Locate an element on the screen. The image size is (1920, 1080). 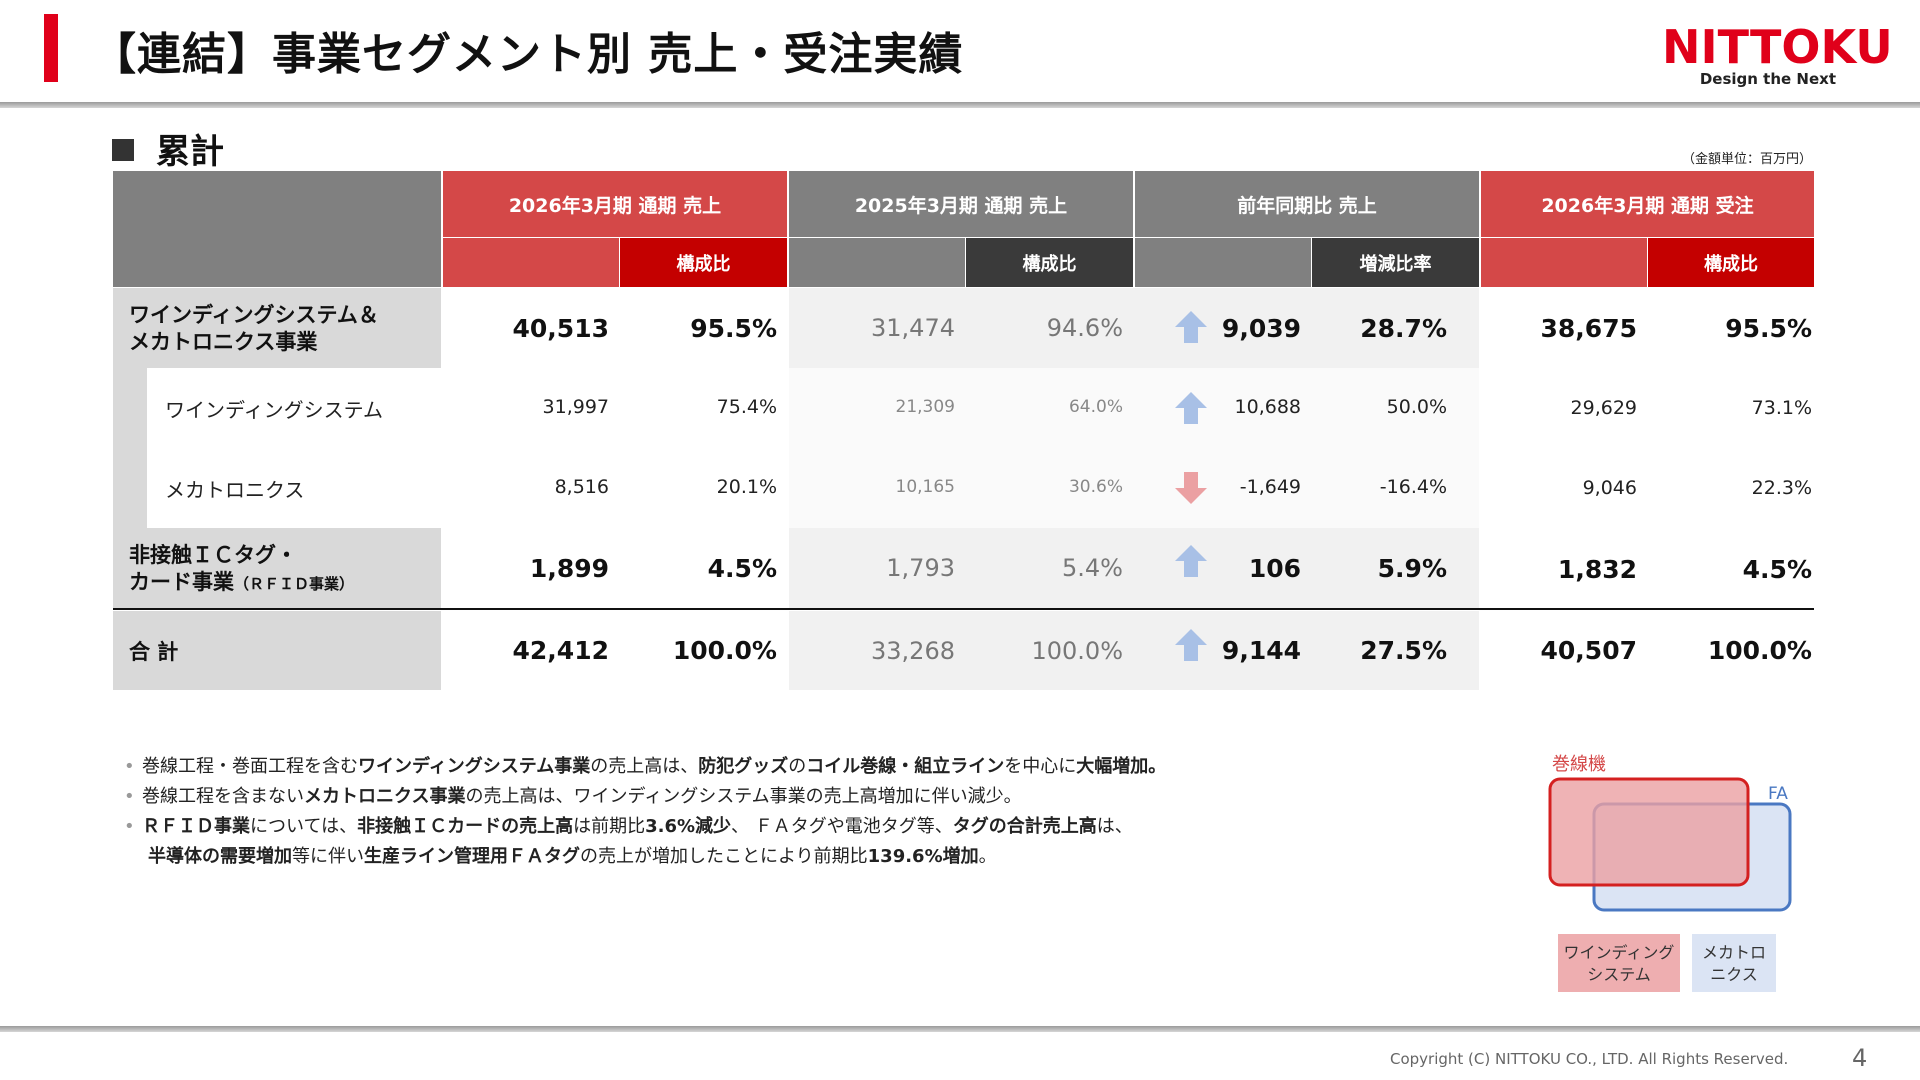
venn-winding-box is located at coordinates (1649, 832).